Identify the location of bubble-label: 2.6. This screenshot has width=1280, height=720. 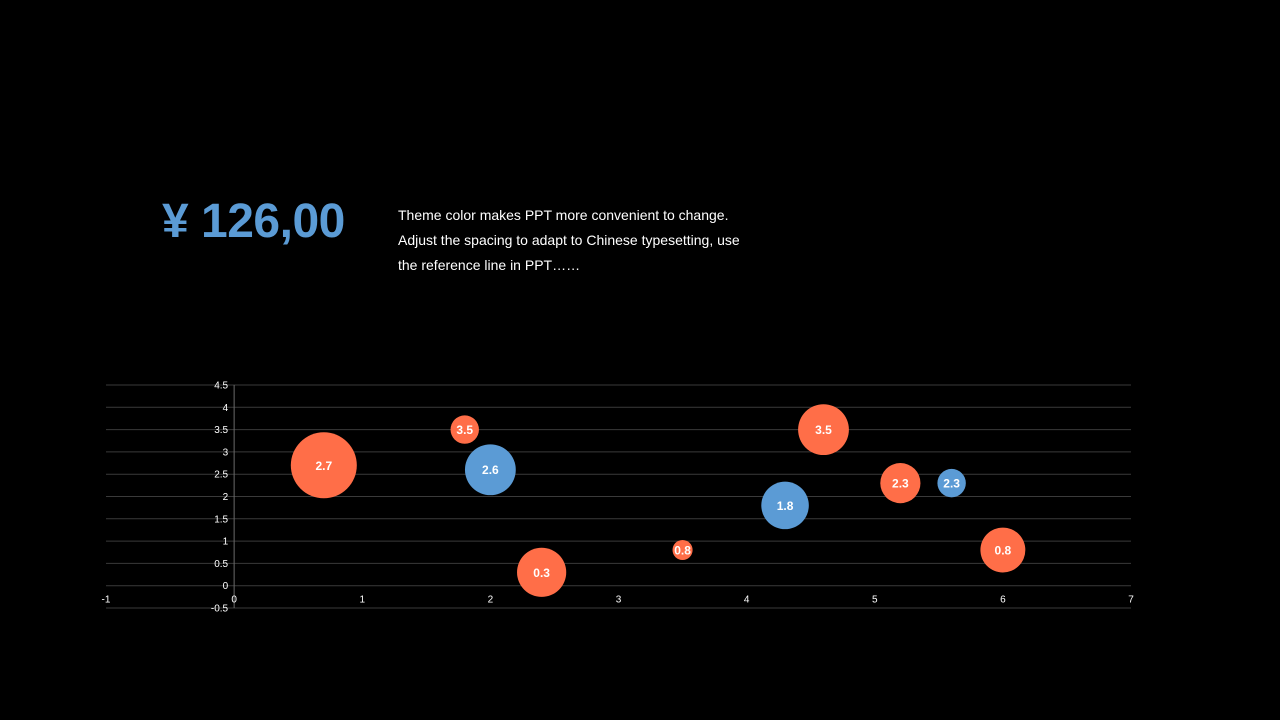
(490, 470).